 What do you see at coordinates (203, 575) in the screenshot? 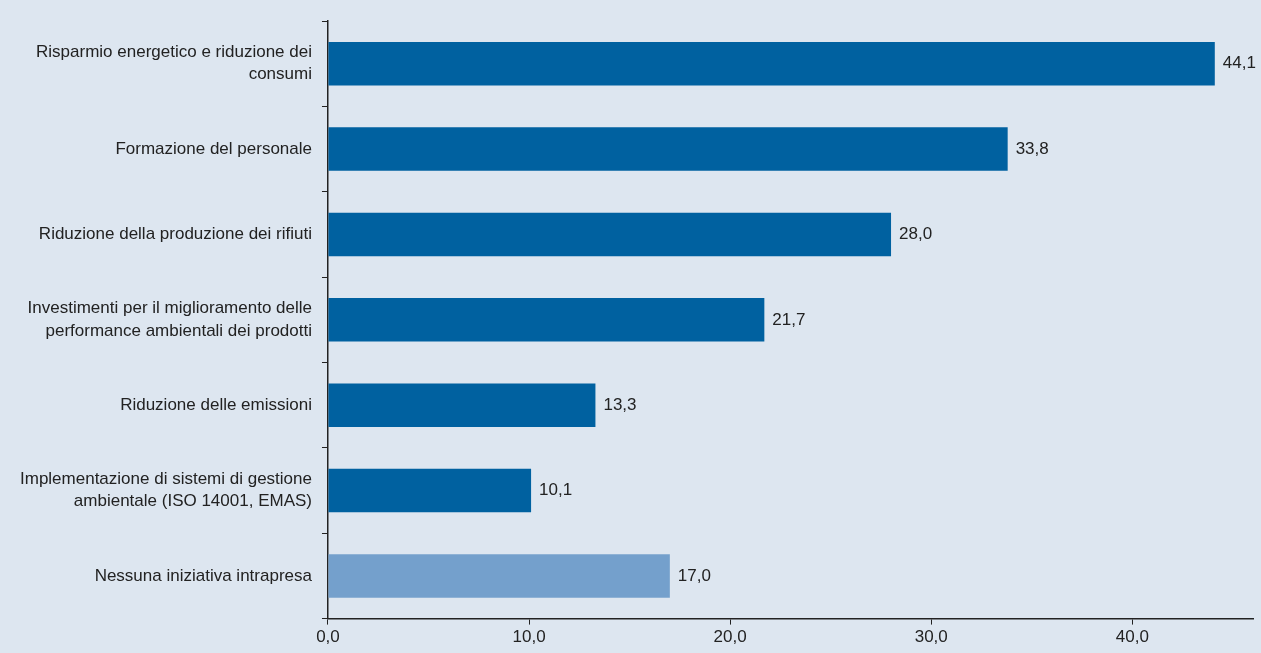
I see `y-tick-label: Nessuna iniziativa intrapresa` at bounding box center [203, 575].